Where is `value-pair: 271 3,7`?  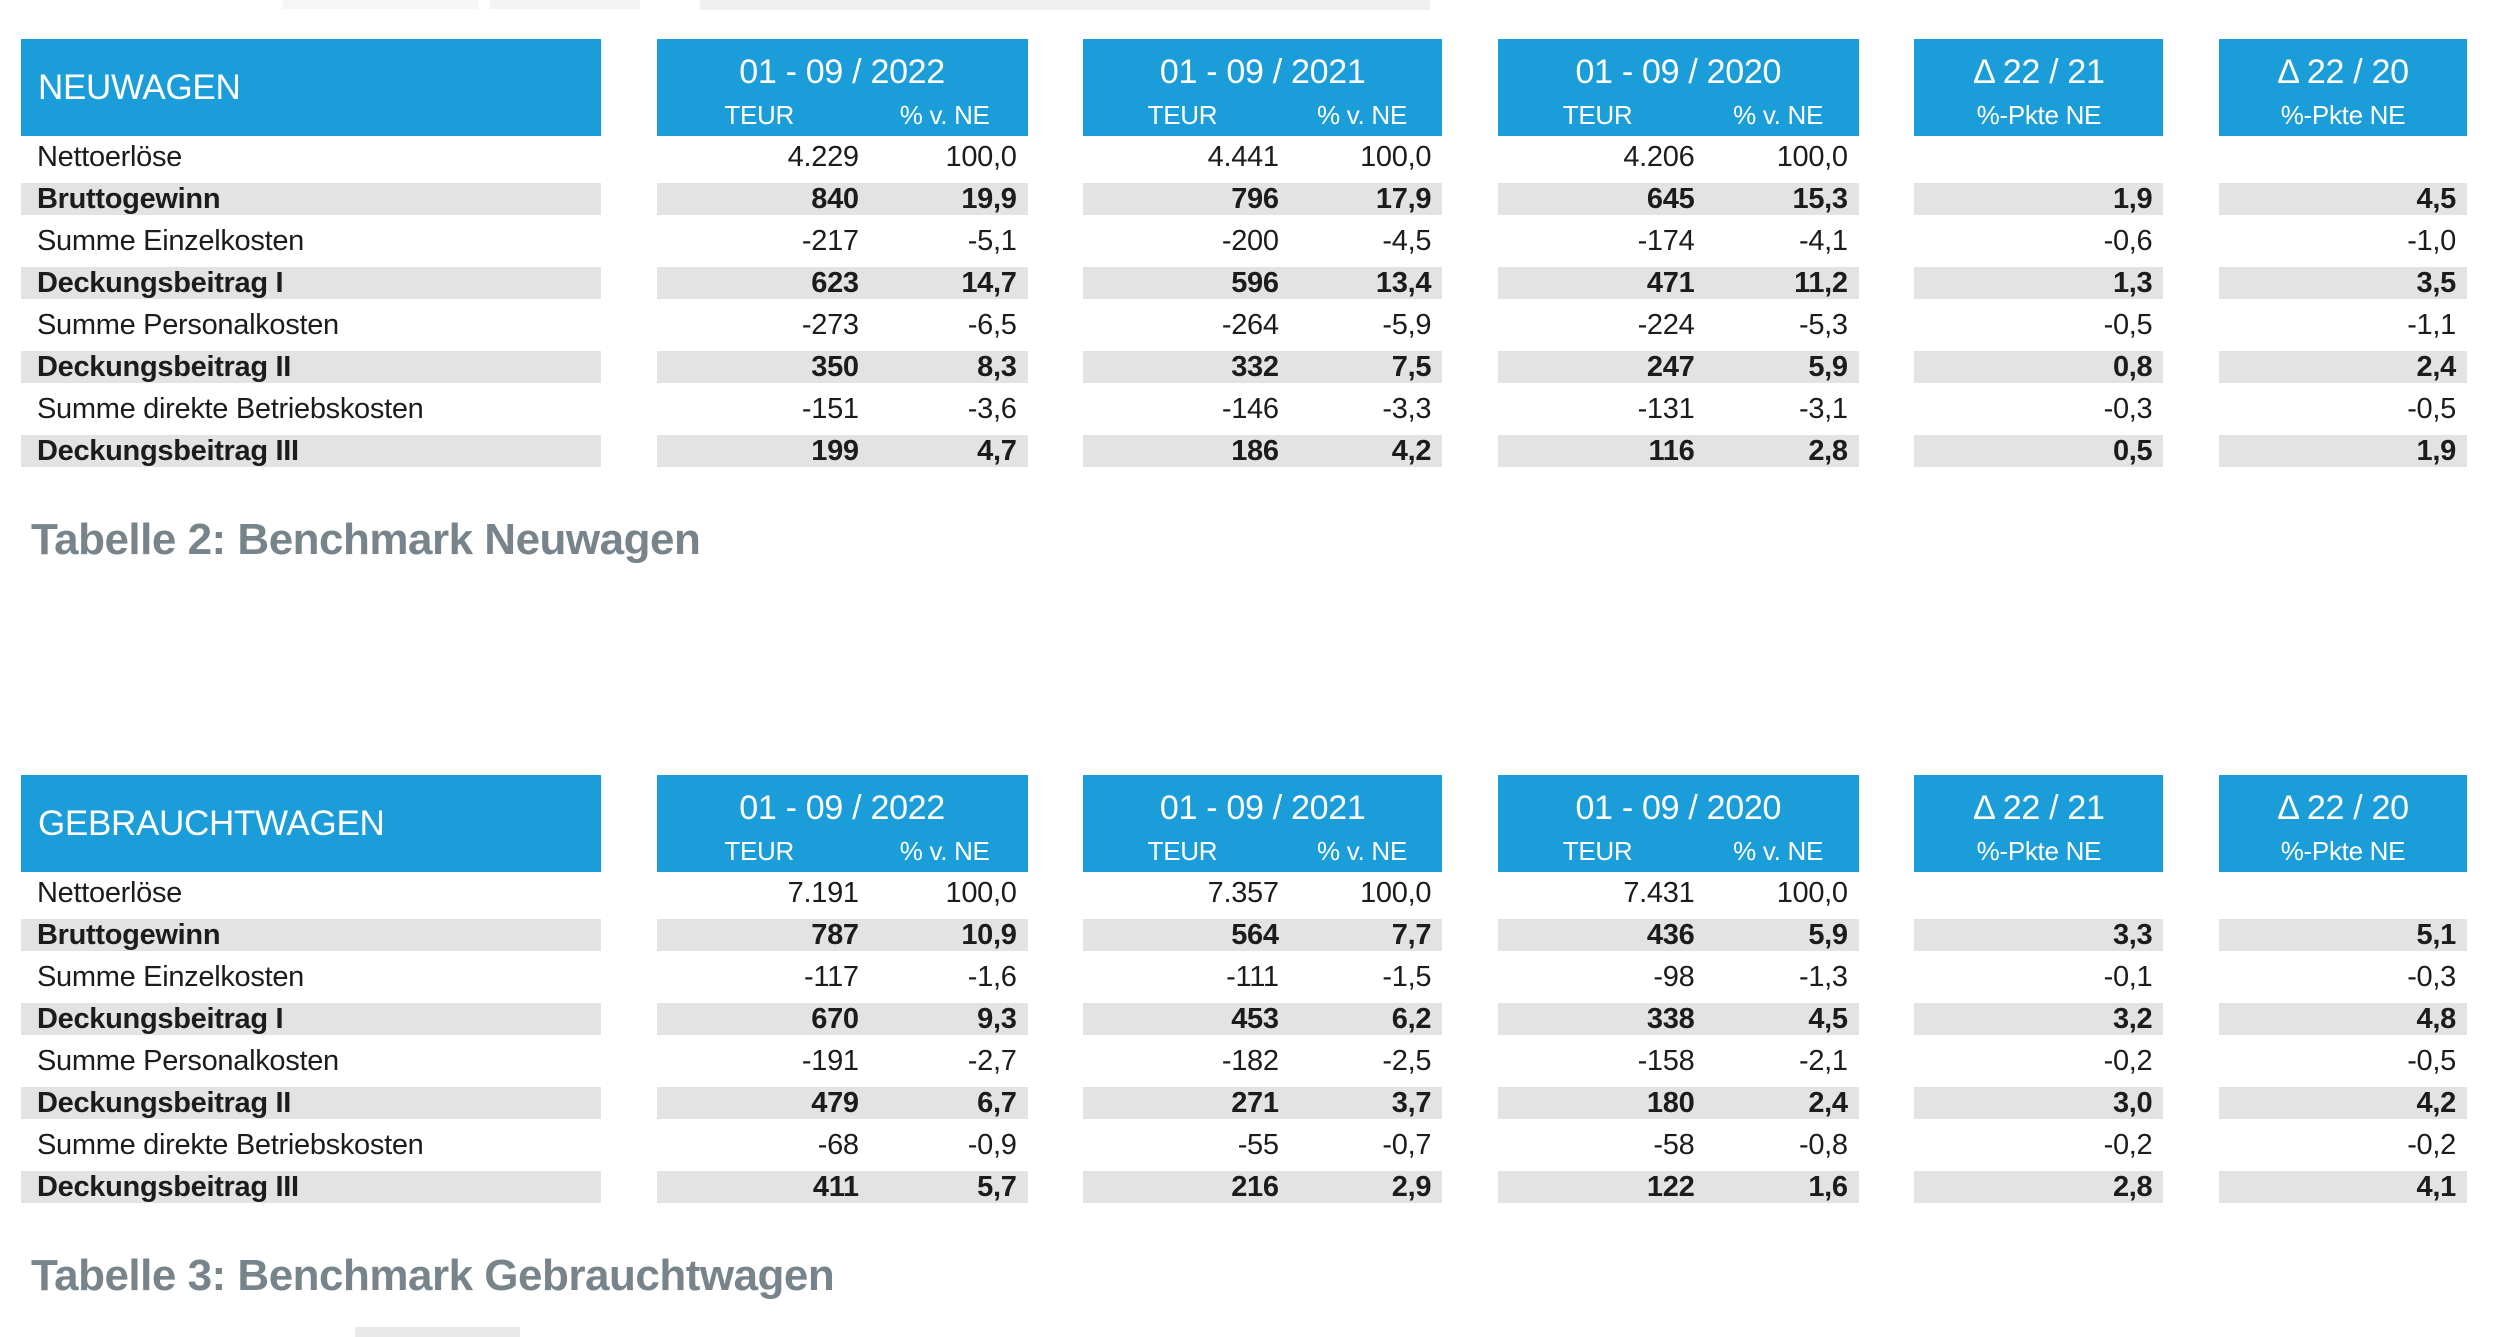 value-pair: 271 3,7 is located at coordinates (1263, 1103).